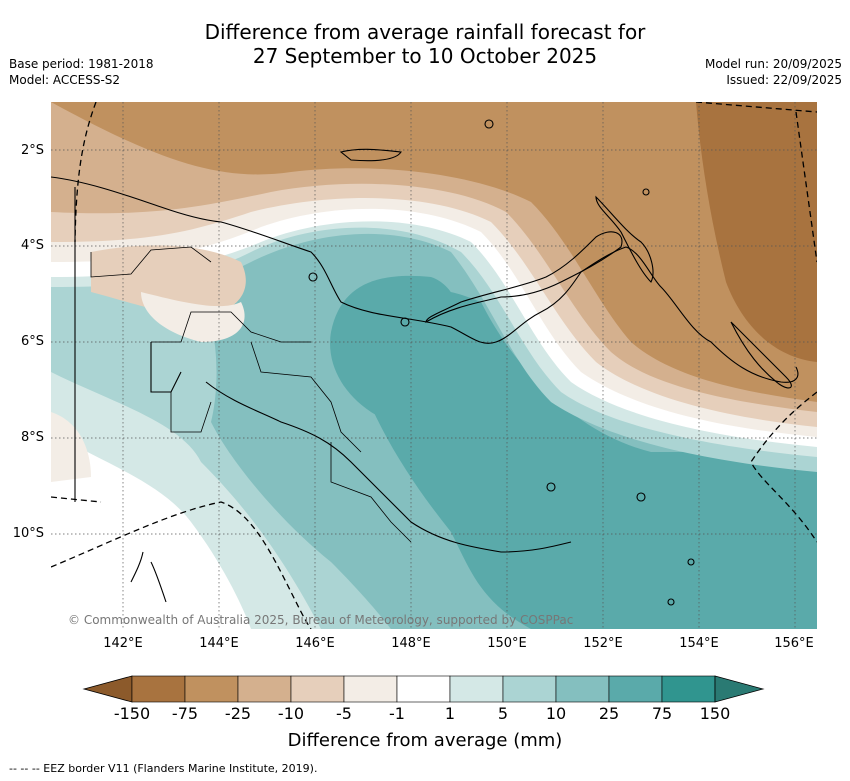 The height and width of the screenshot is (781, 850). What do you see at coordinates (107, 689) in the screenshot?
I see `colorbar-extend-low` at bounding box center [107, 689].